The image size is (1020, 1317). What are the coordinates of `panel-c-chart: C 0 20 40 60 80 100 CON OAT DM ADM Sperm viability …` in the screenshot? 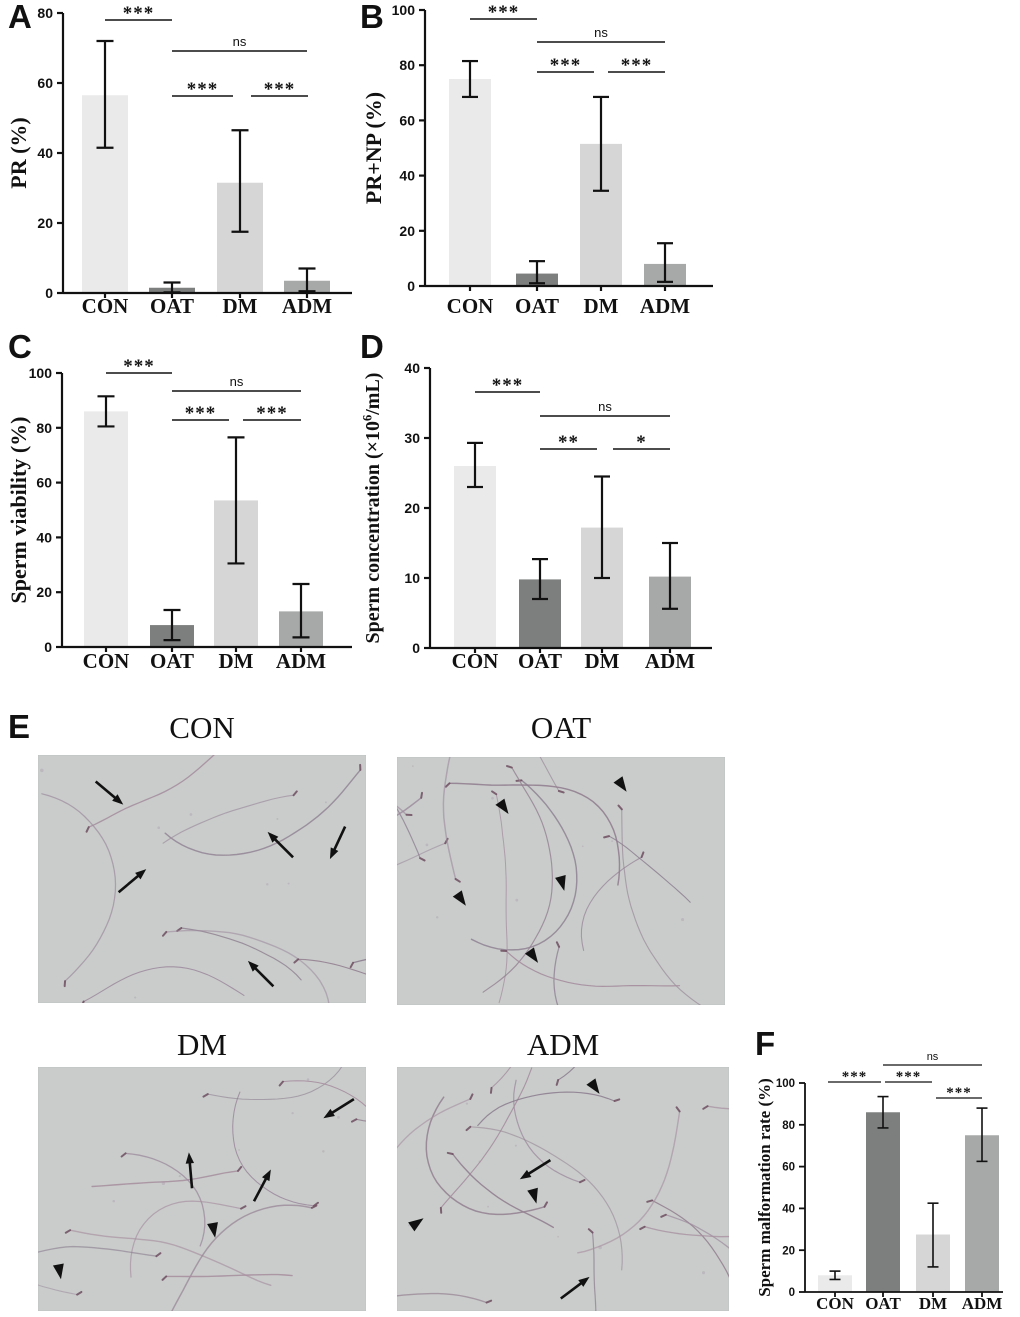 It's located at (177, 505).